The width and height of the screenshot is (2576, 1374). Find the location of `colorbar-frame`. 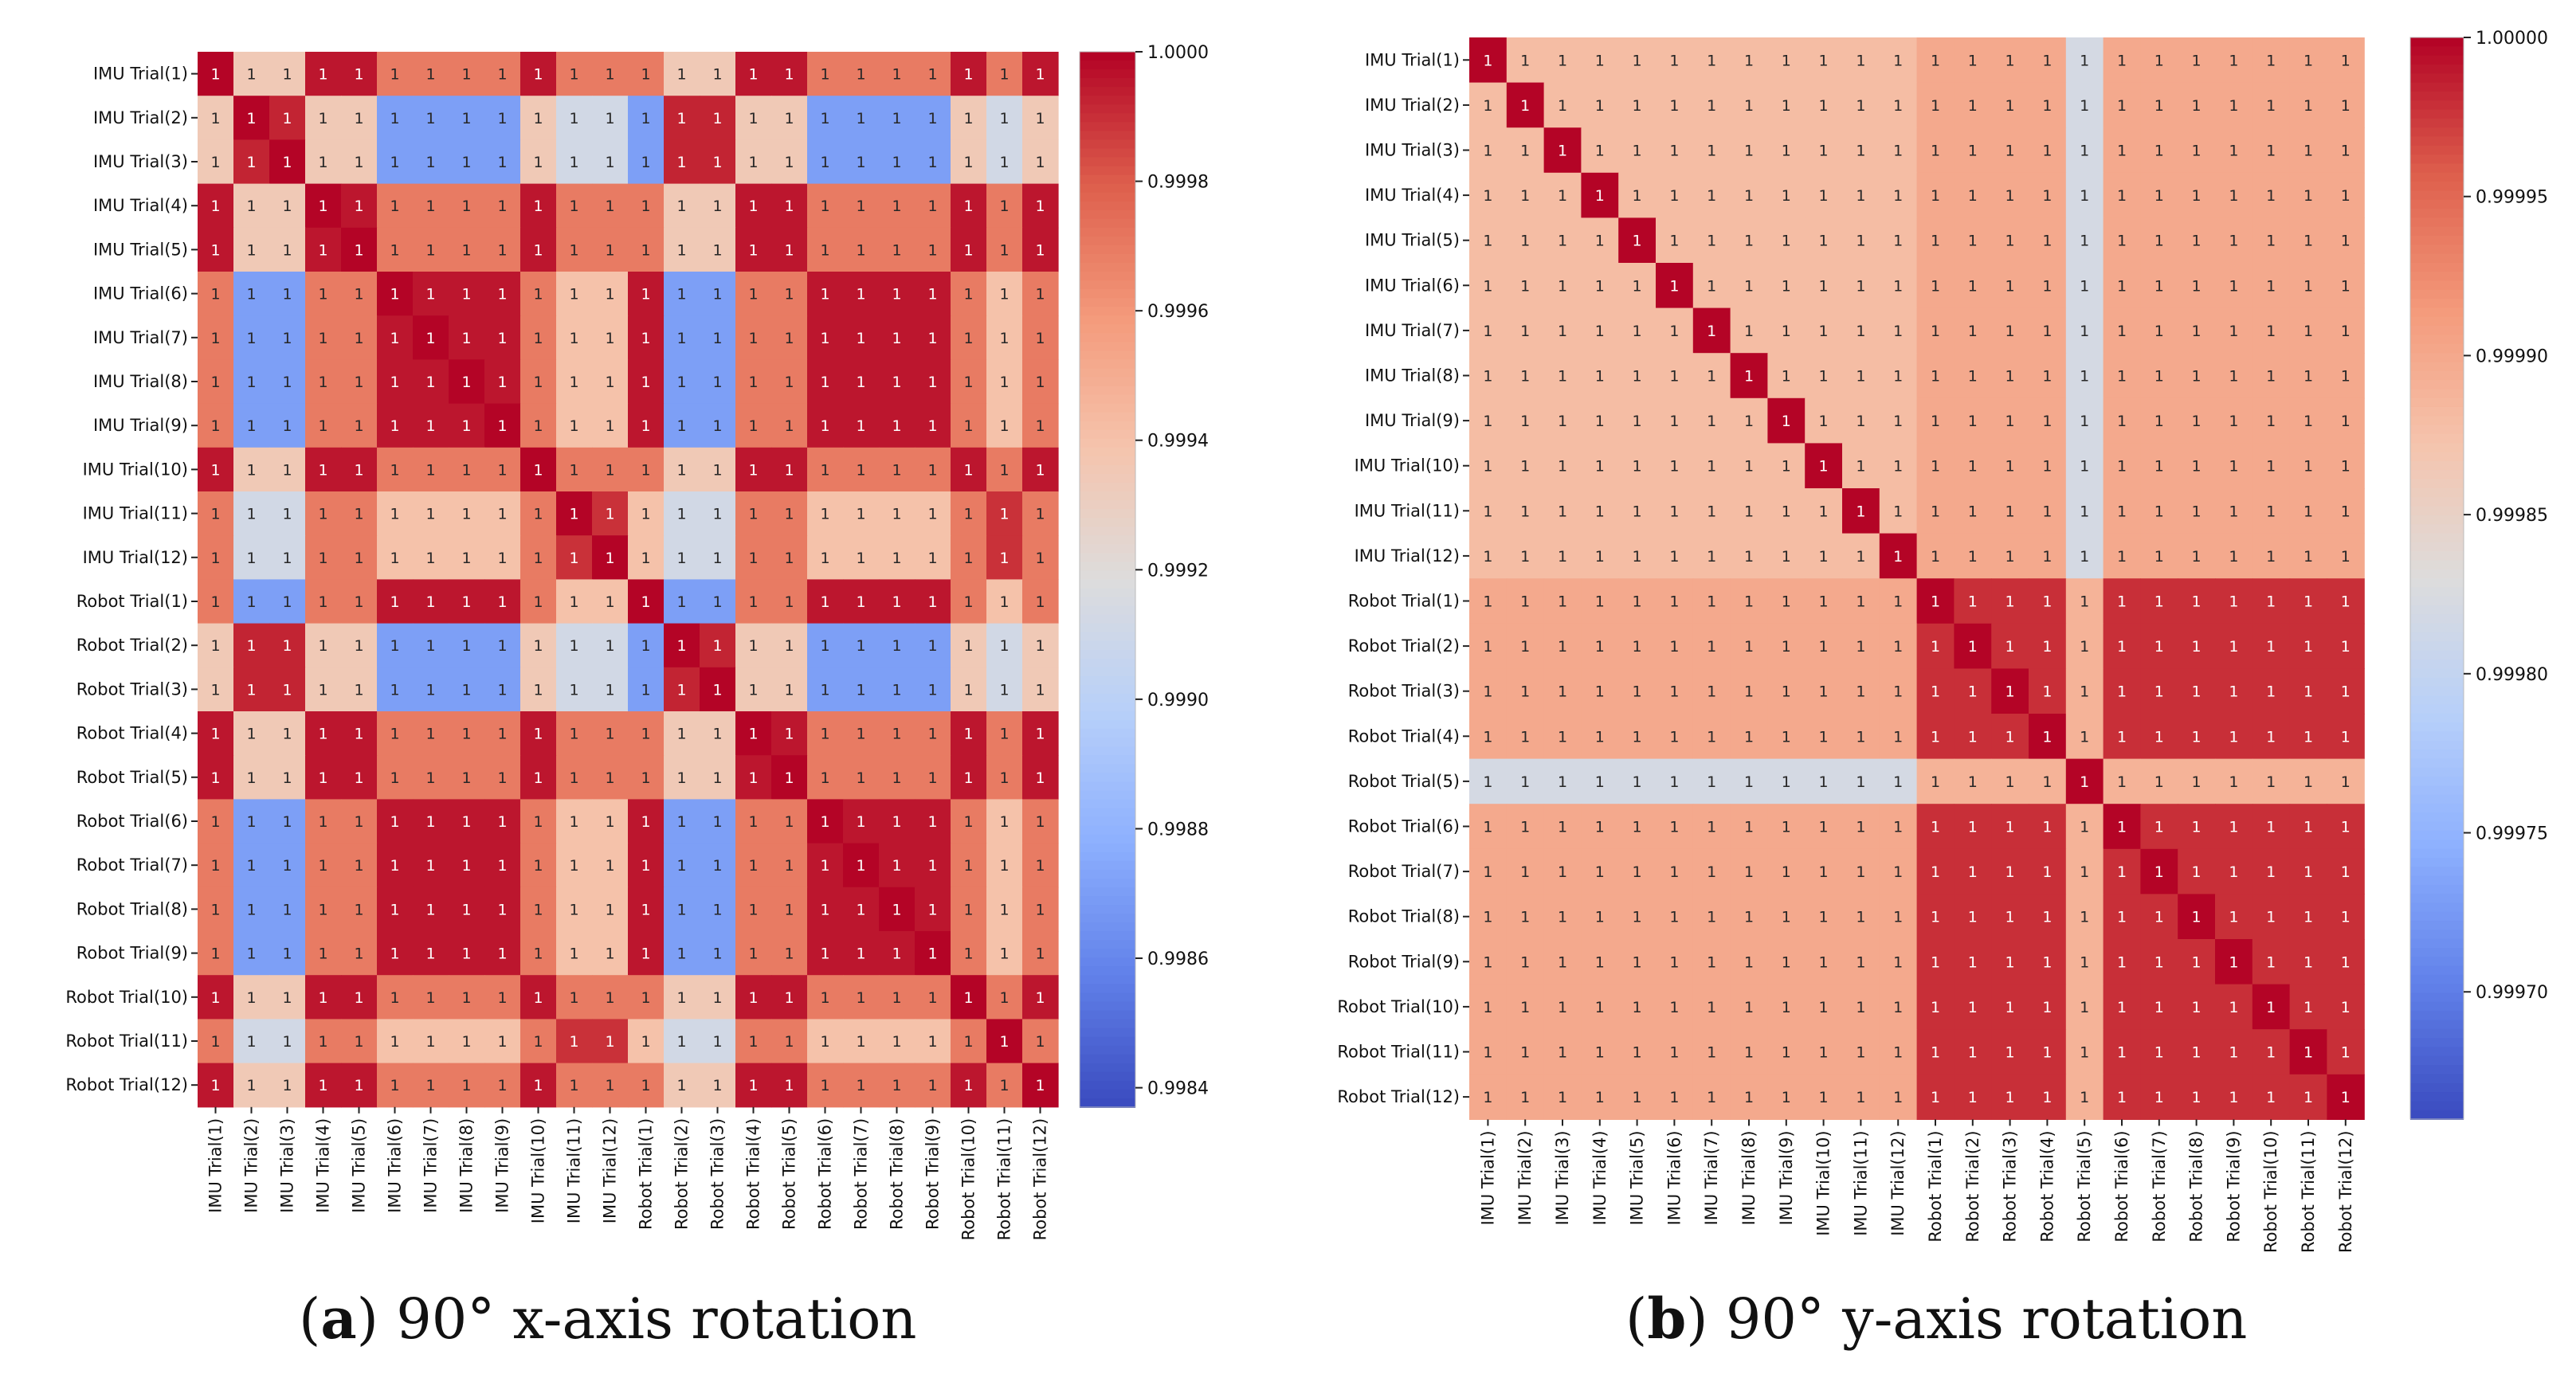

colorbar-frame is located at coordinates (2436, 578).